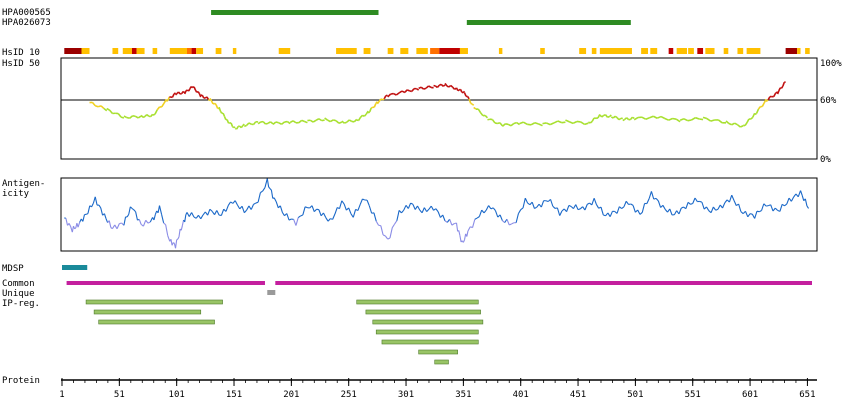 This screenshot has height=420, width=850. What do you see at coordinates (23, 184) in the screenshot?
I see `antigenicity-label-line1: Antigen-` at bounding box center [23, 184].